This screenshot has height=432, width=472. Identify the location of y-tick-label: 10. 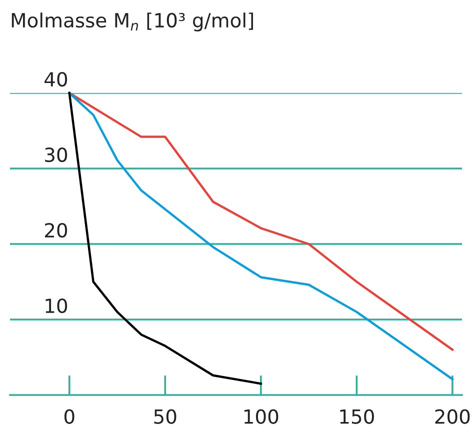
(57, 306).